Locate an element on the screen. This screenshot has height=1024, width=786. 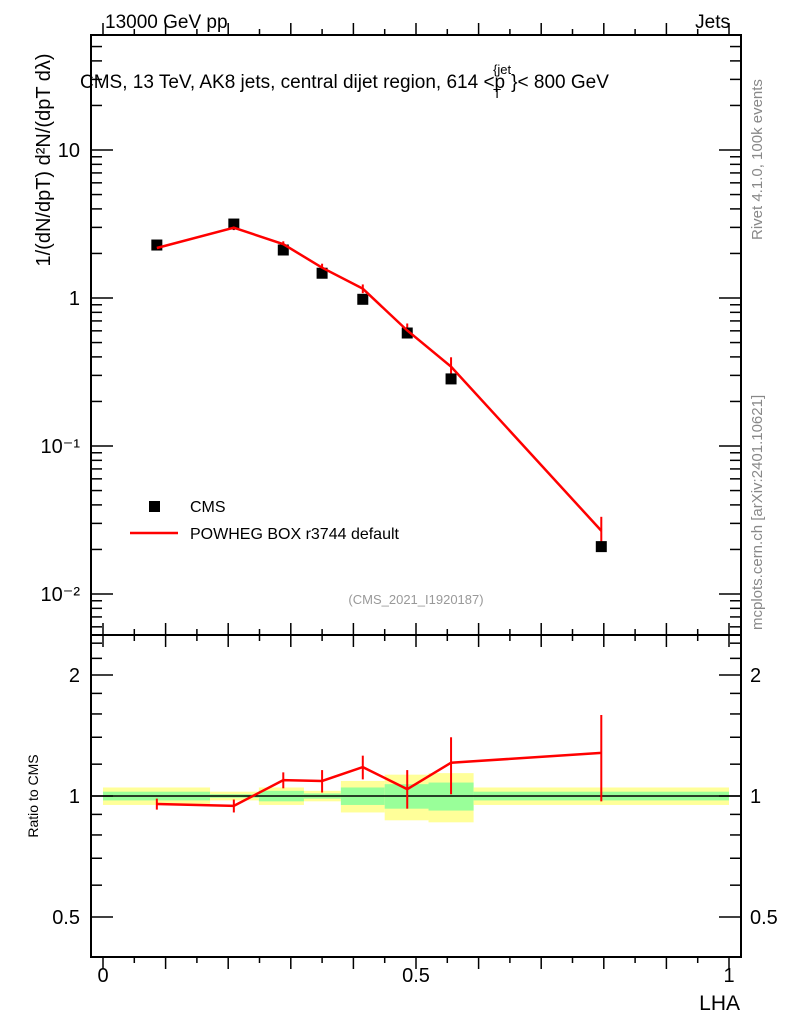
y-tick-label-ratio-right: 0.5 is located at coordinates (764, 918).